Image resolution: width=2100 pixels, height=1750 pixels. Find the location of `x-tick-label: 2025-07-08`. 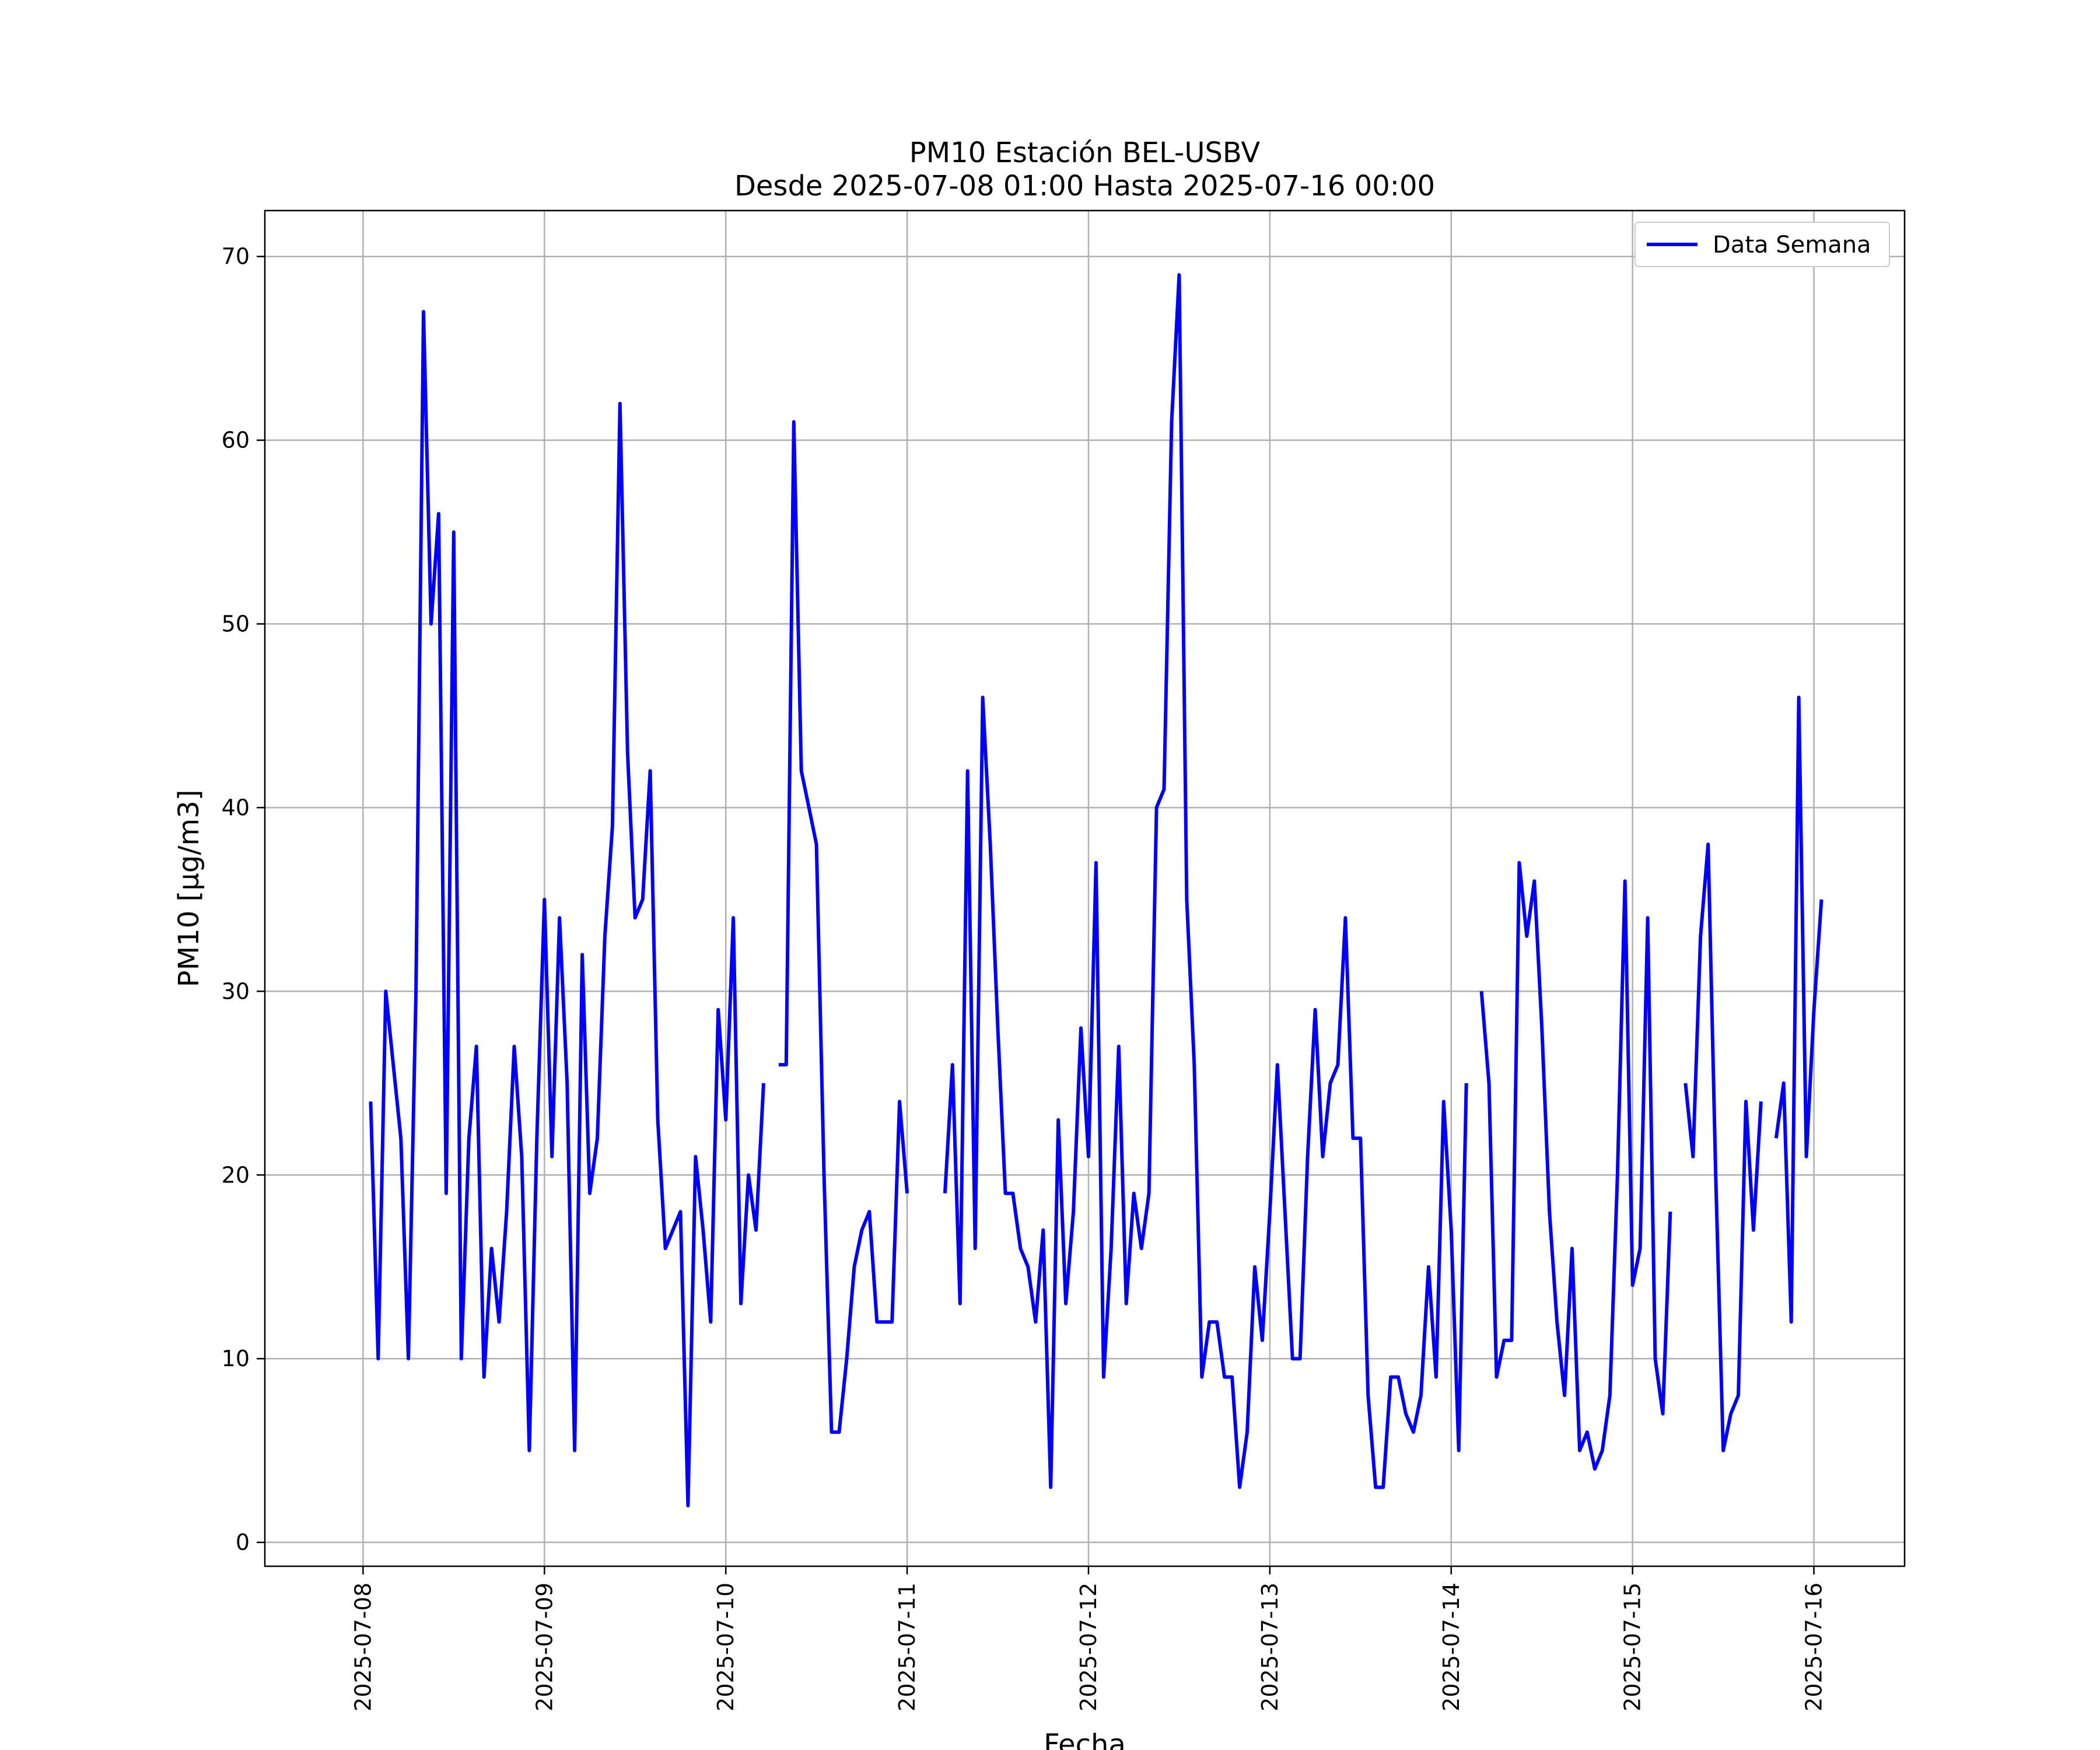

x-tick-label: 2025-07-08 is located at coordinates (363, 1647).